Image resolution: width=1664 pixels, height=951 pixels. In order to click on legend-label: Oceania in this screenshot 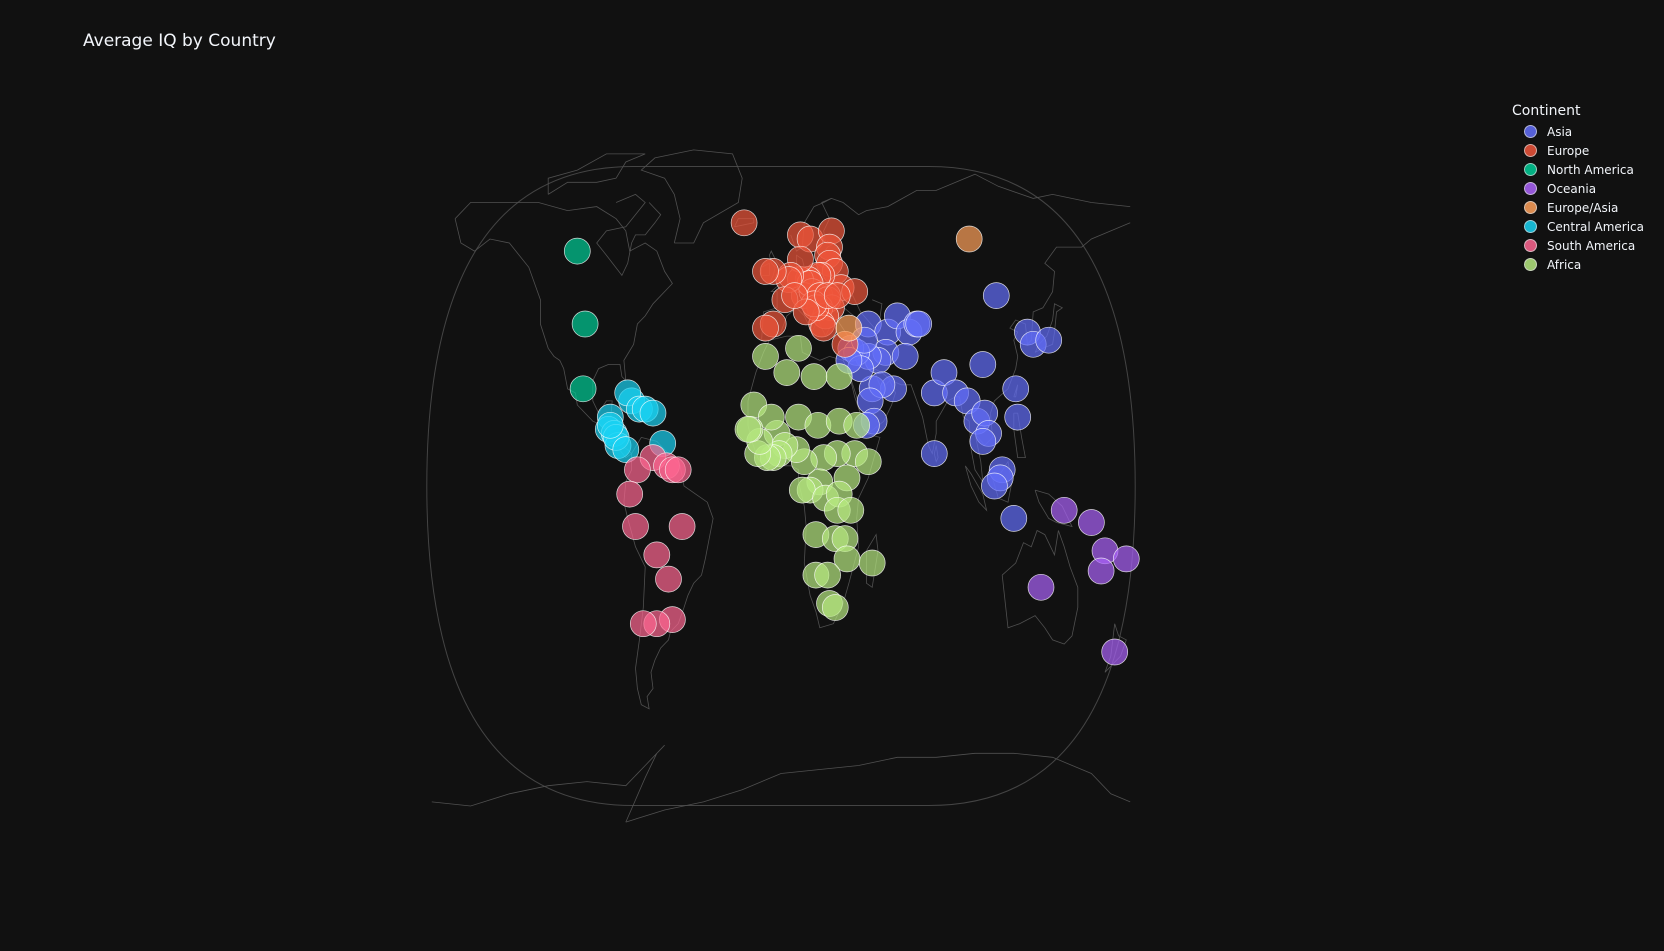, I will do `click(1572, 188)`.